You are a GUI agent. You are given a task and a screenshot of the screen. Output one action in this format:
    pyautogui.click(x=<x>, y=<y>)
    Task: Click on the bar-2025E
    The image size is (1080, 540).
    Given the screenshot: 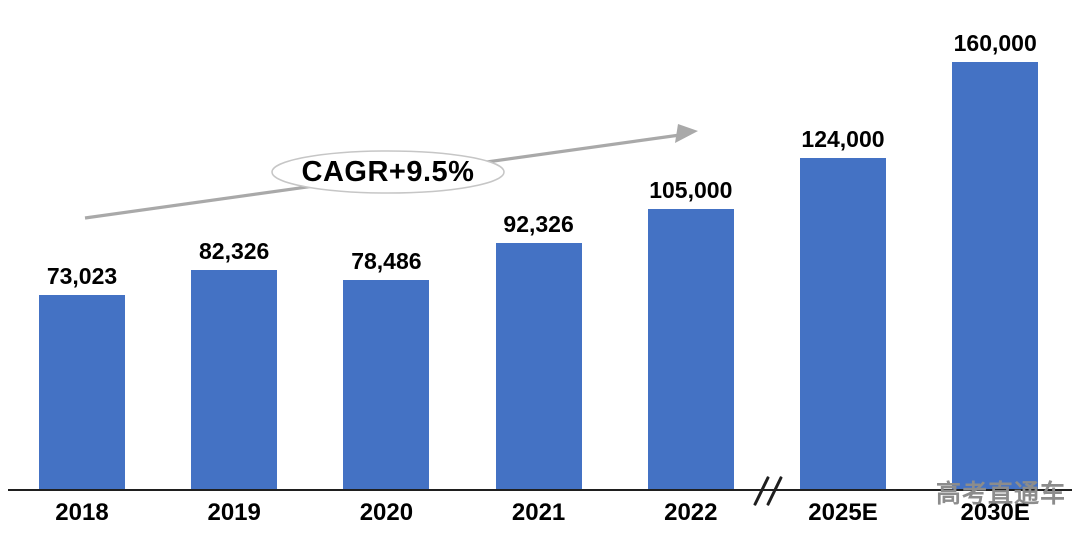 What is the action you would take?
    pyautogui.click(x=843, y=324)
    